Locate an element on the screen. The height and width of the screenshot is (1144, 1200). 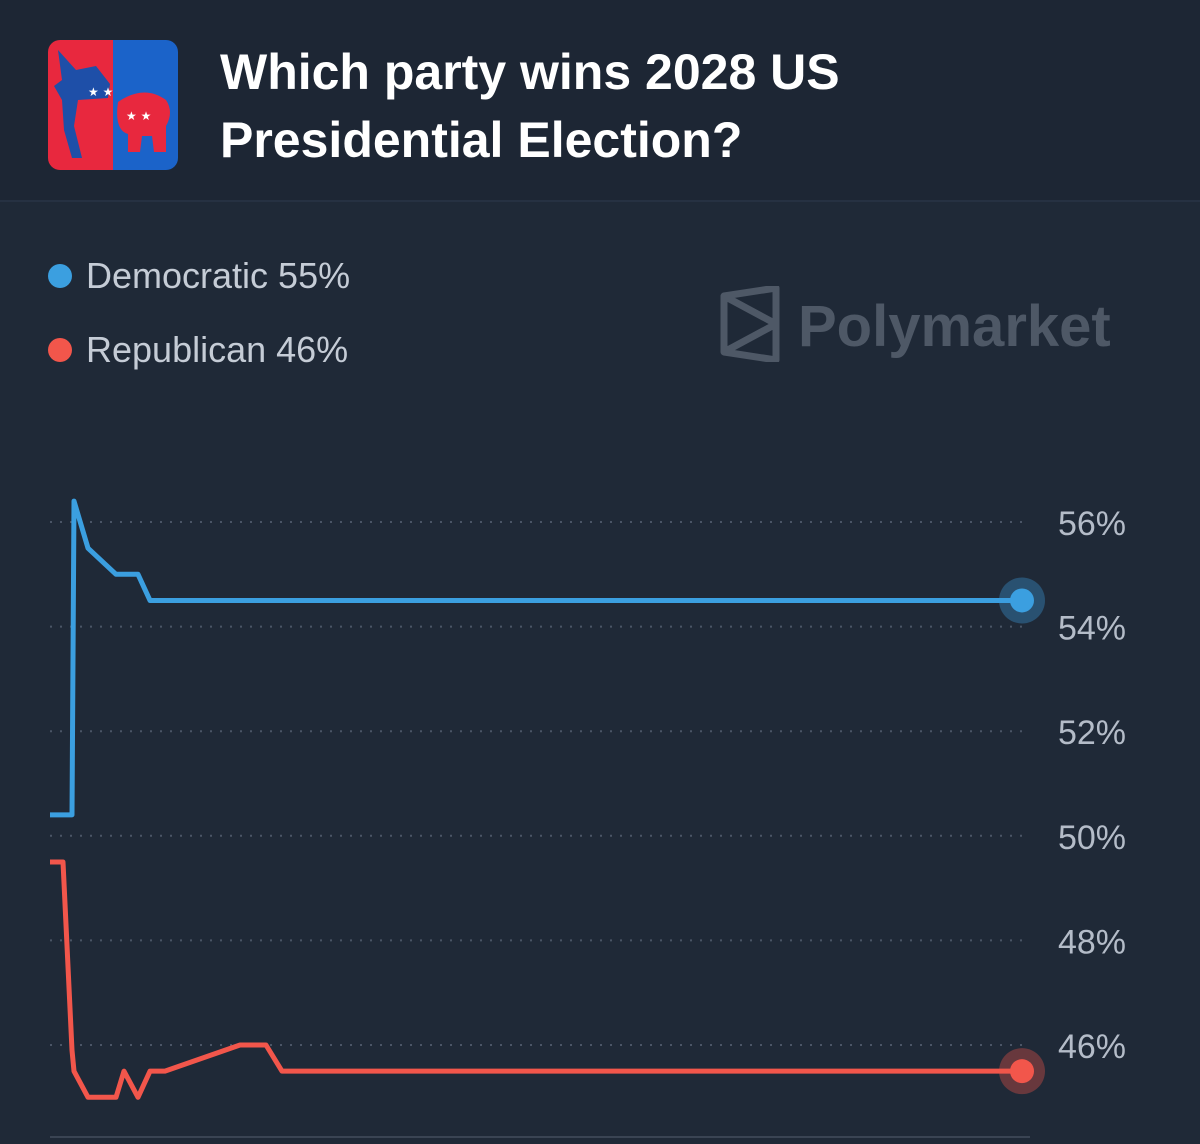
legend-label-democratic: Democratic 55% is located at coordinates (218, 275).